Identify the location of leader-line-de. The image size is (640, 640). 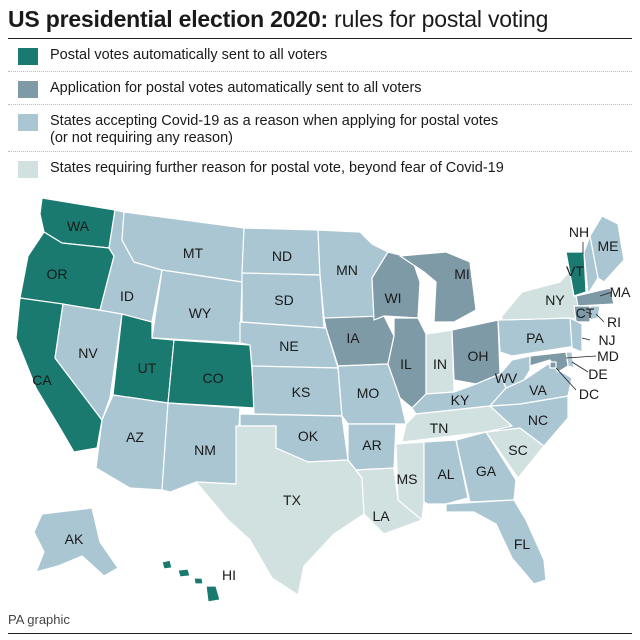
(580, 367).